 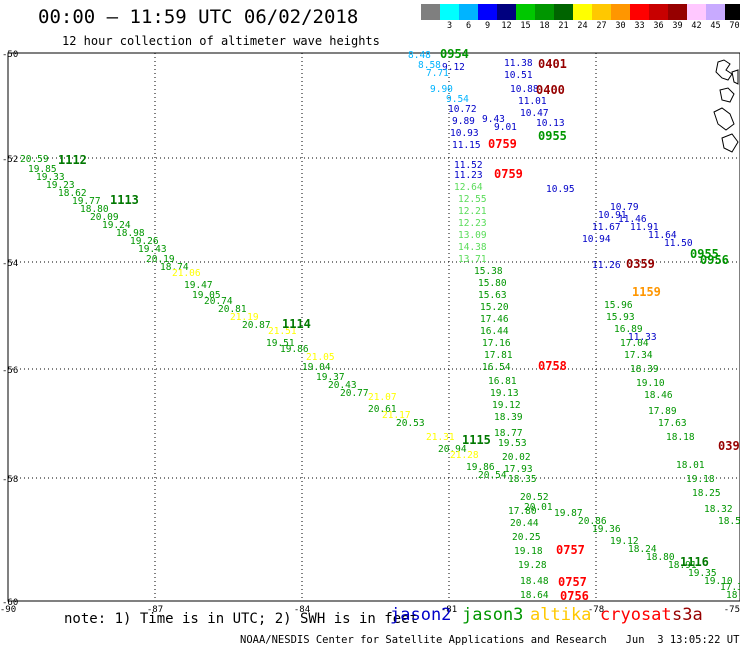 I want to click on pass-time-label: 1115, so click(x=476, y=440).